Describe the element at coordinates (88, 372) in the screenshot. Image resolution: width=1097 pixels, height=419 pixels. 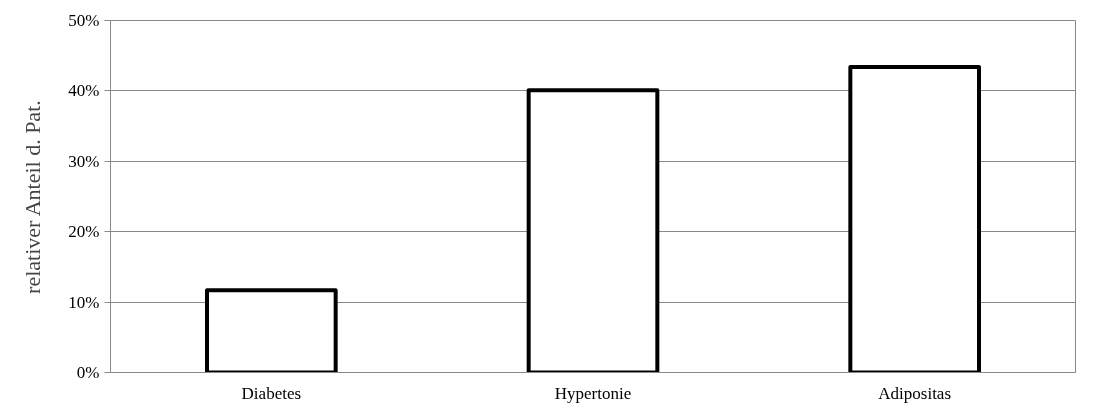
I see `y-tick-label: 0%` at that location.